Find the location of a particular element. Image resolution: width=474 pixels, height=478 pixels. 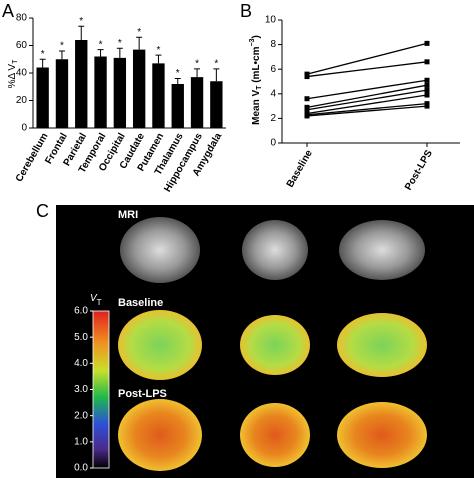

y-tick-label: 6 is located at coordinates (273, 69).